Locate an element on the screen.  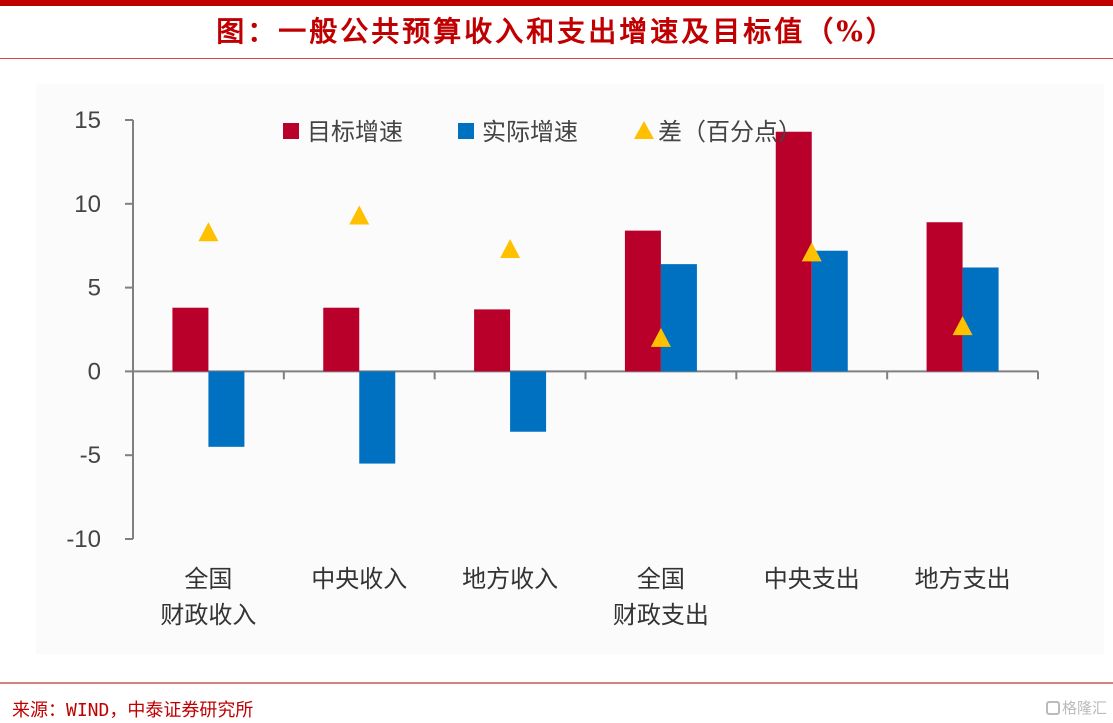
x-category-label: 财政收入 is located at coordinates (208, 615).